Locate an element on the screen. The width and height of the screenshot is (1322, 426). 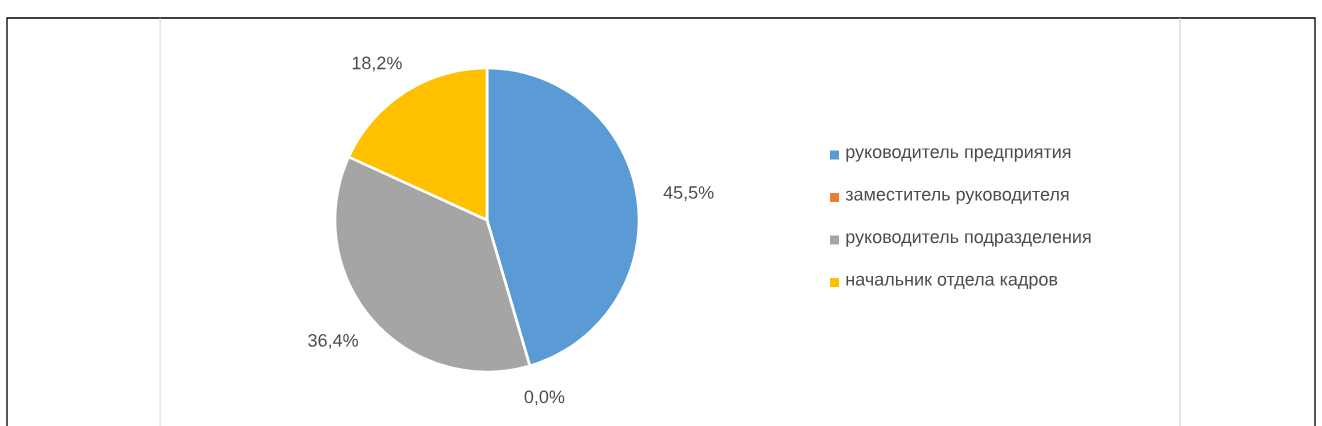
legend-label: начальник отдела кадров is located at coordinates (952, 282).